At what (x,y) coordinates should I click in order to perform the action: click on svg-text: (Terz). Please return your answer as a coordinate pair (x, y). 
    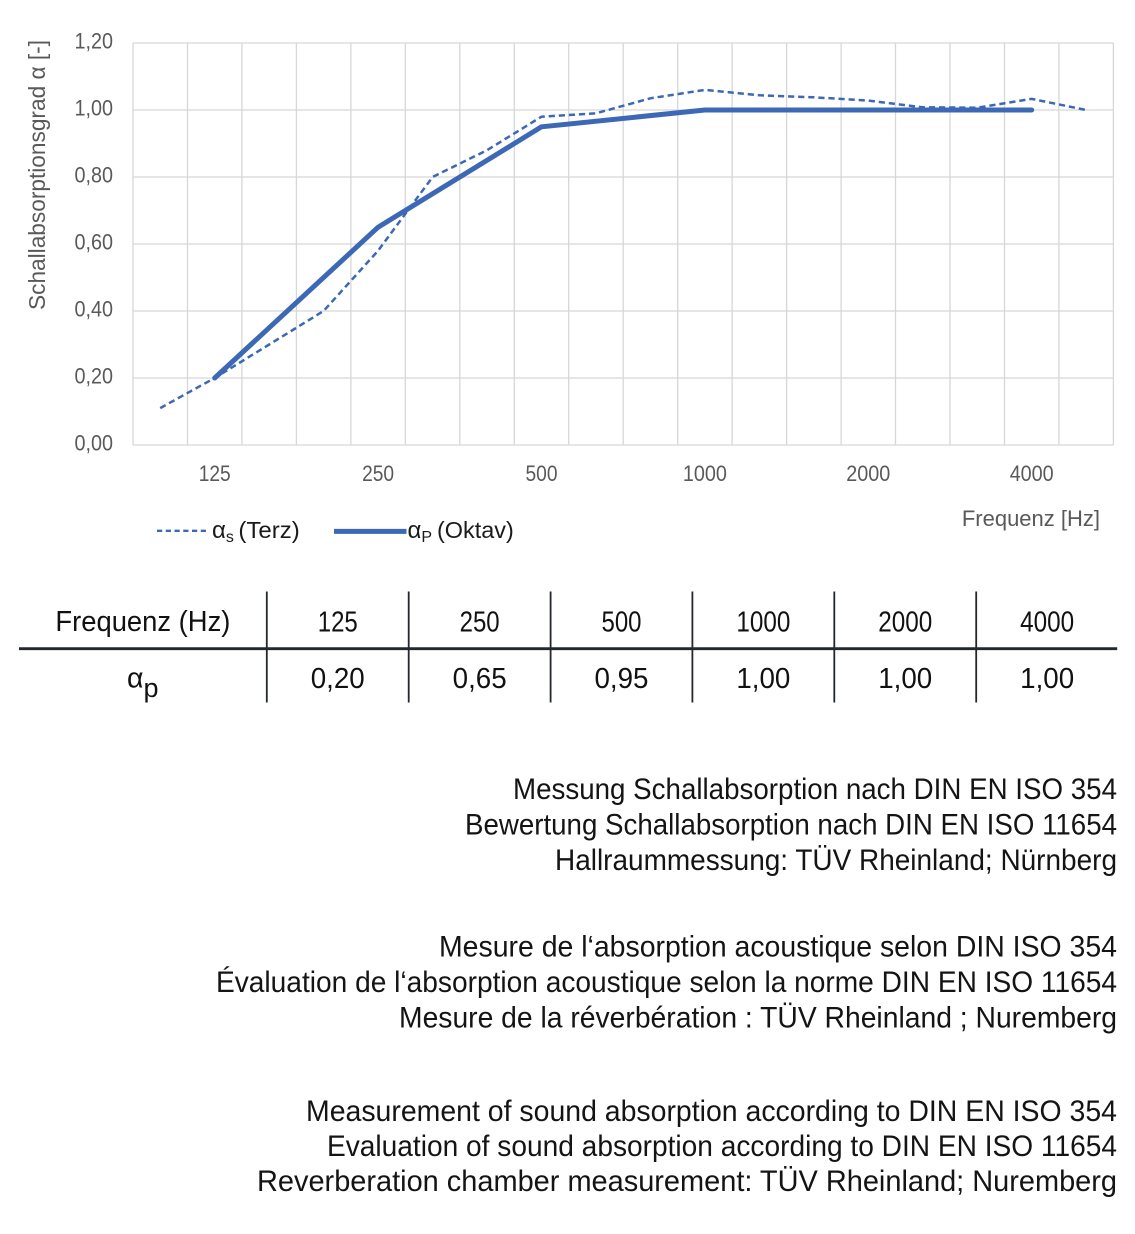
    Looking at the image, I should click on (268, 530).